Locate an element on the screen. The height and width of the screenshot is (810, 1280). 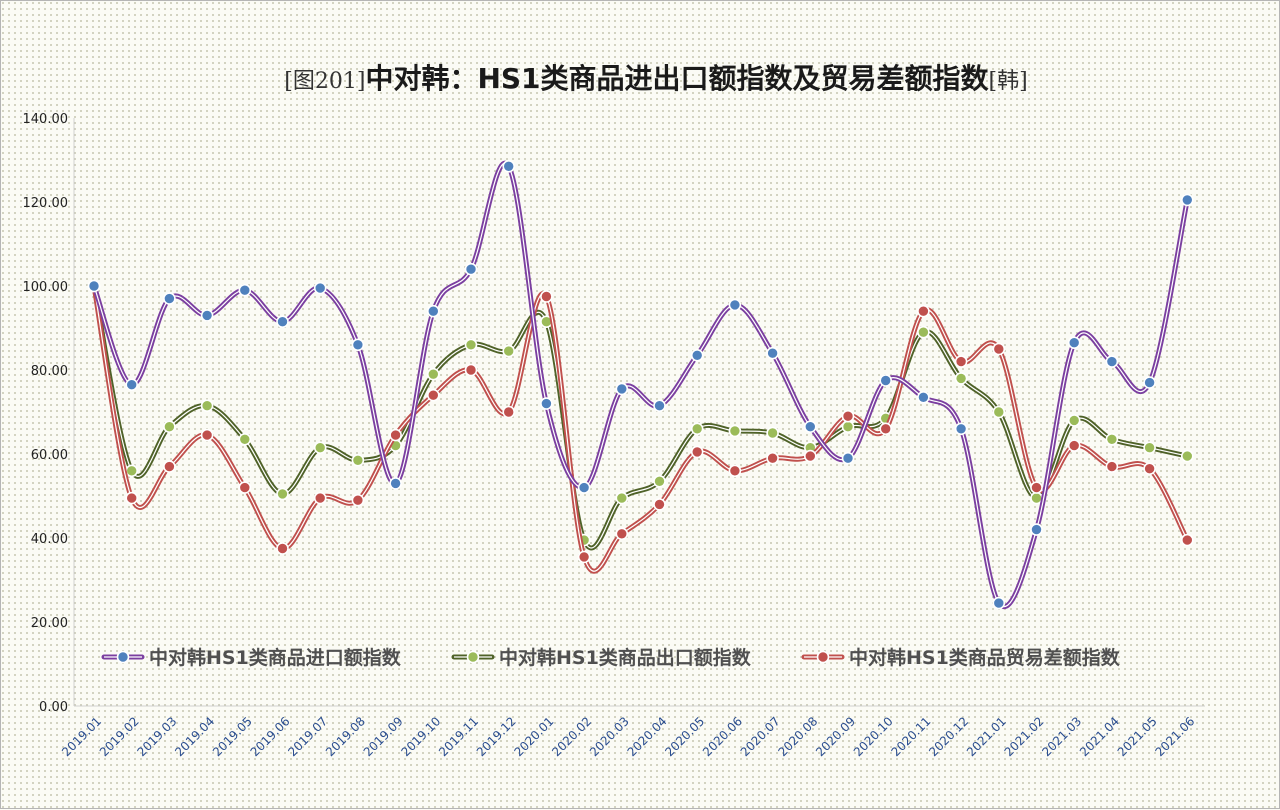
chart-title-main: 中对韩：HS1类商品进出口额指数及贸易差额指数 is located at coordinates (677, 78).